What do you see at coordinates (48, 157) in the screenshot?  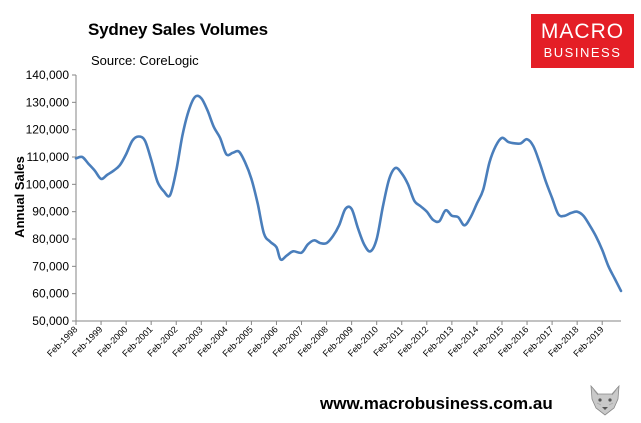 I see `y-tick-label: 110,000` at bounding box center [48, 157].